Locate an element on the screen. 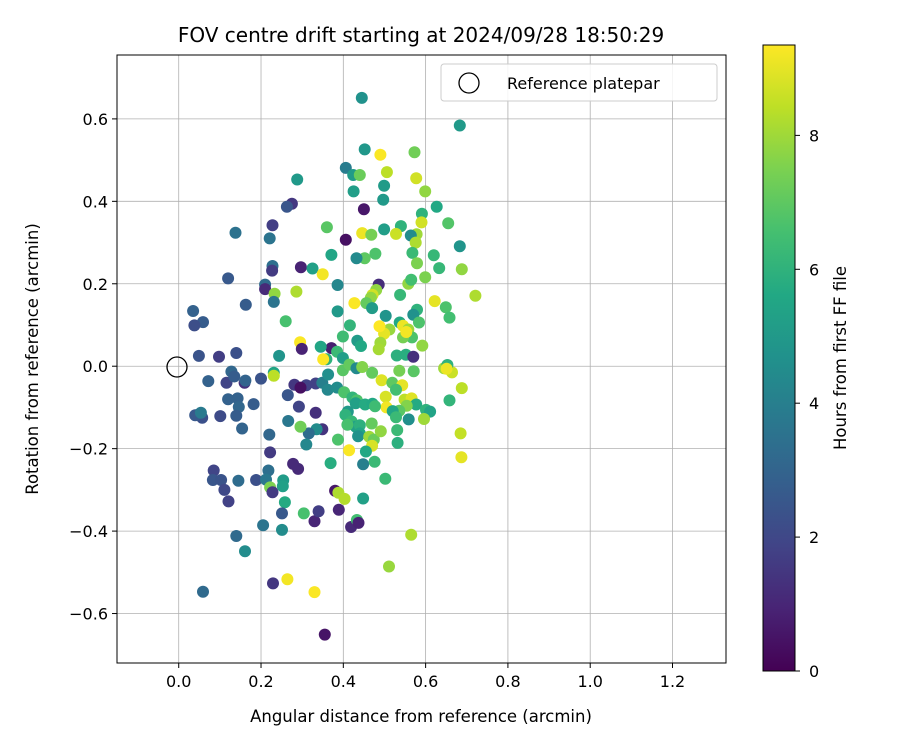 This screenshot has height=750, width=900. legend-box is located at coordinates (579, 82).